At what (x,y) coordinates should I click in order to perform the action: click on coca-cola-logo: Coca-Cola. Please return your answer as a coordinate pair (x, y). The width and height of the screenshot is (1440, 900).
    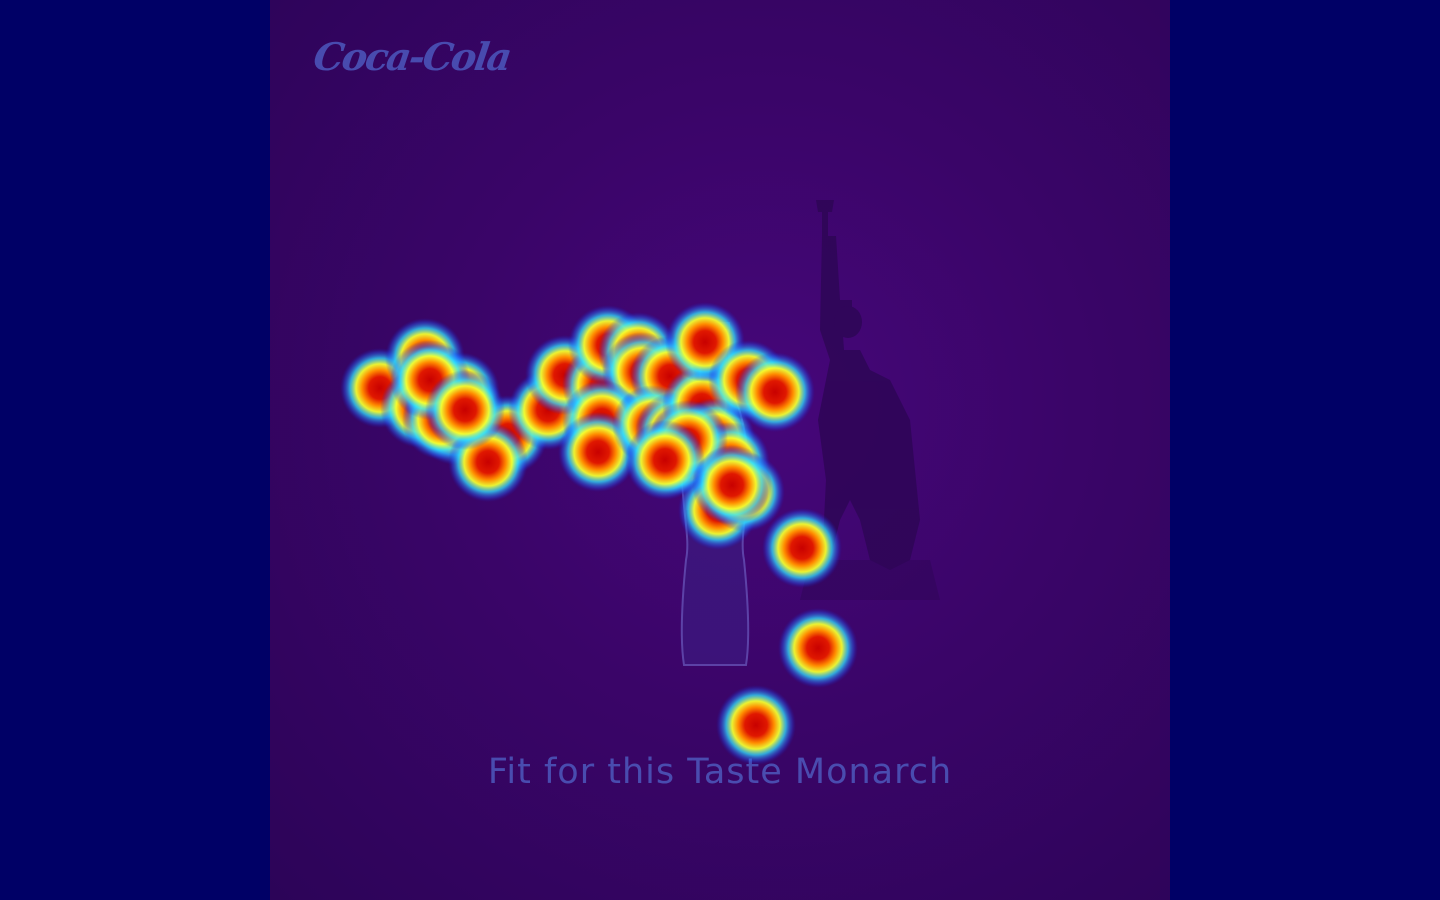
    Looking at the image, I should click on (411, 56).